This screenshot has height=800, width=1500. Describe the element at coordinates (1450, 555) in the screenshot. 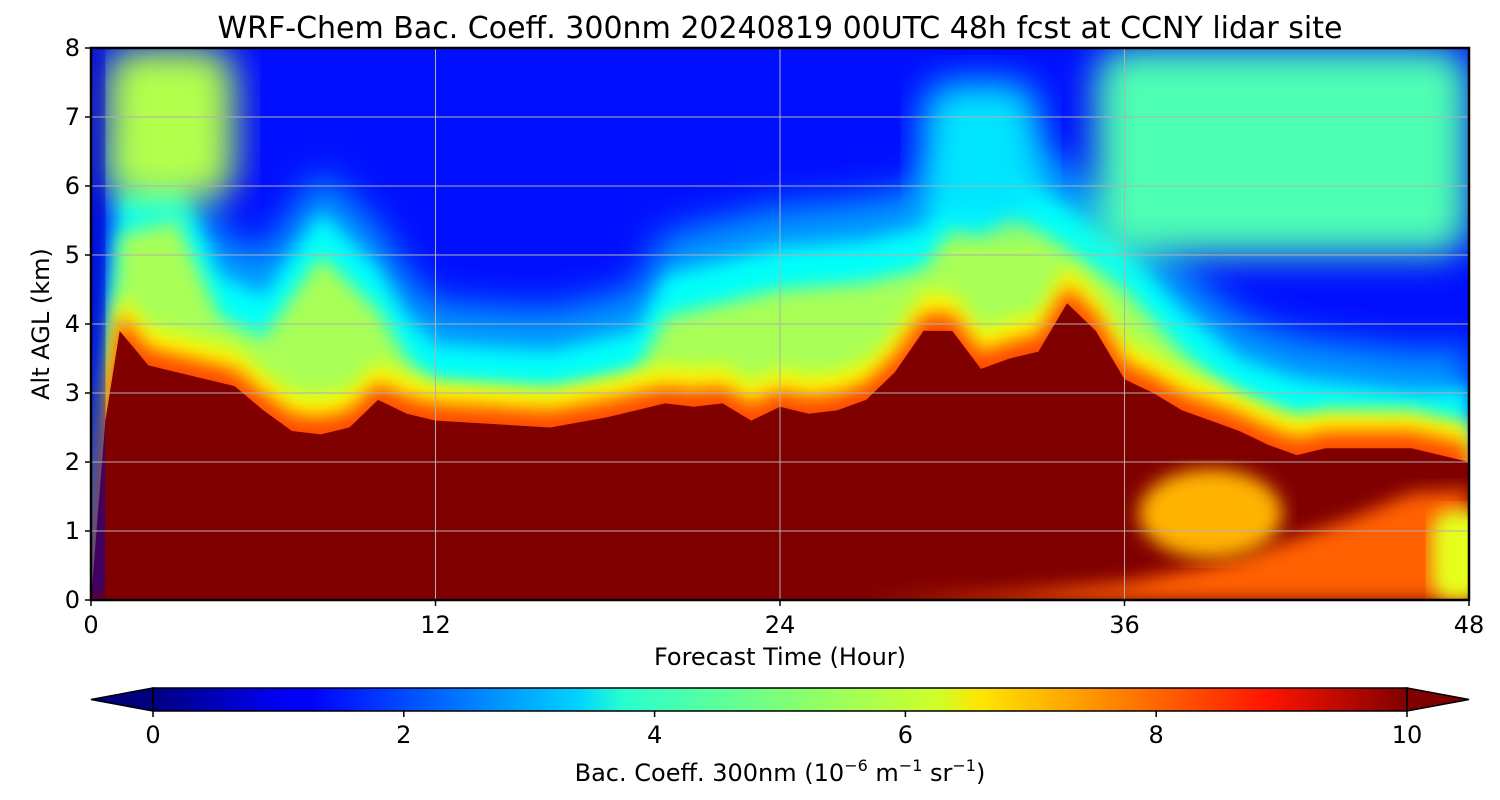

I see `surface-edge-48h` at that location.